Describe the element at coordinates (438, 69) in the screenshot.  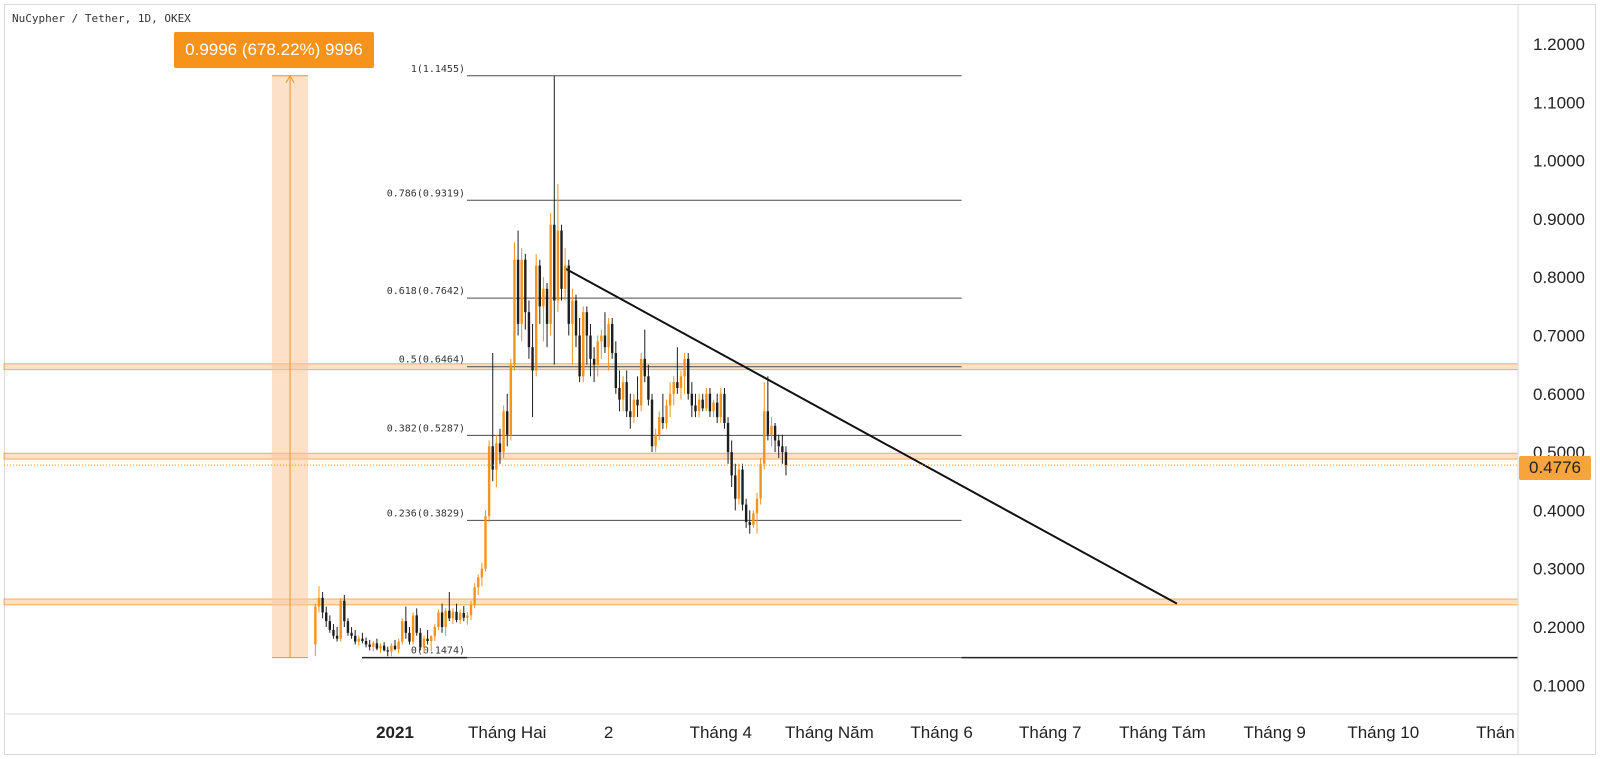
I see `fib-level-label: 1(1.1455)` at that location.